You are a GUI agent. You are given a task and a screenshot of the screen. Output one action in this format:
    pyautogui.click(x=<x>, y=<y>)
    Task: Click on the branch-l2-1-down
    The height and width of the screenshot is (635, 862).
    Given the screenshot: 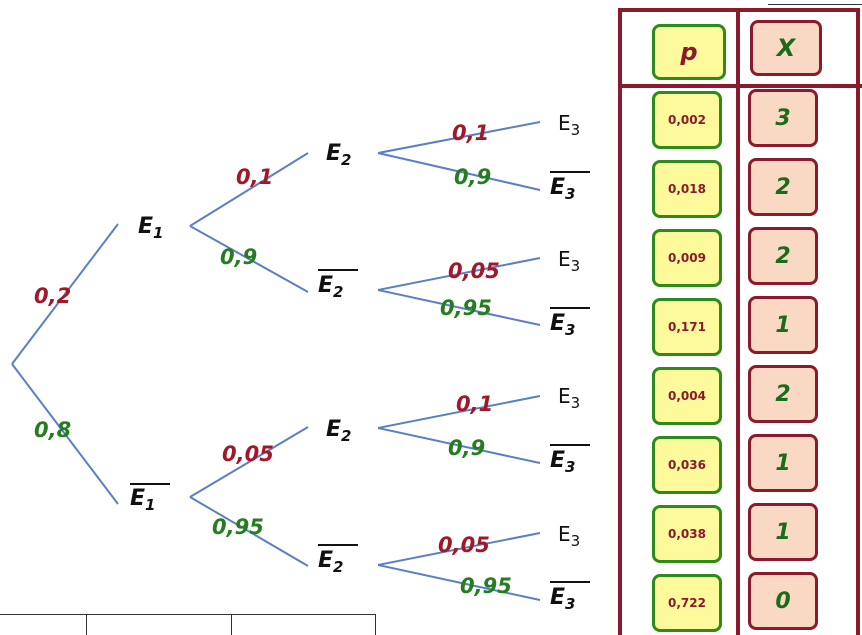 What is the action you would take?
    pyautogui.click(x=459, y=307)
    